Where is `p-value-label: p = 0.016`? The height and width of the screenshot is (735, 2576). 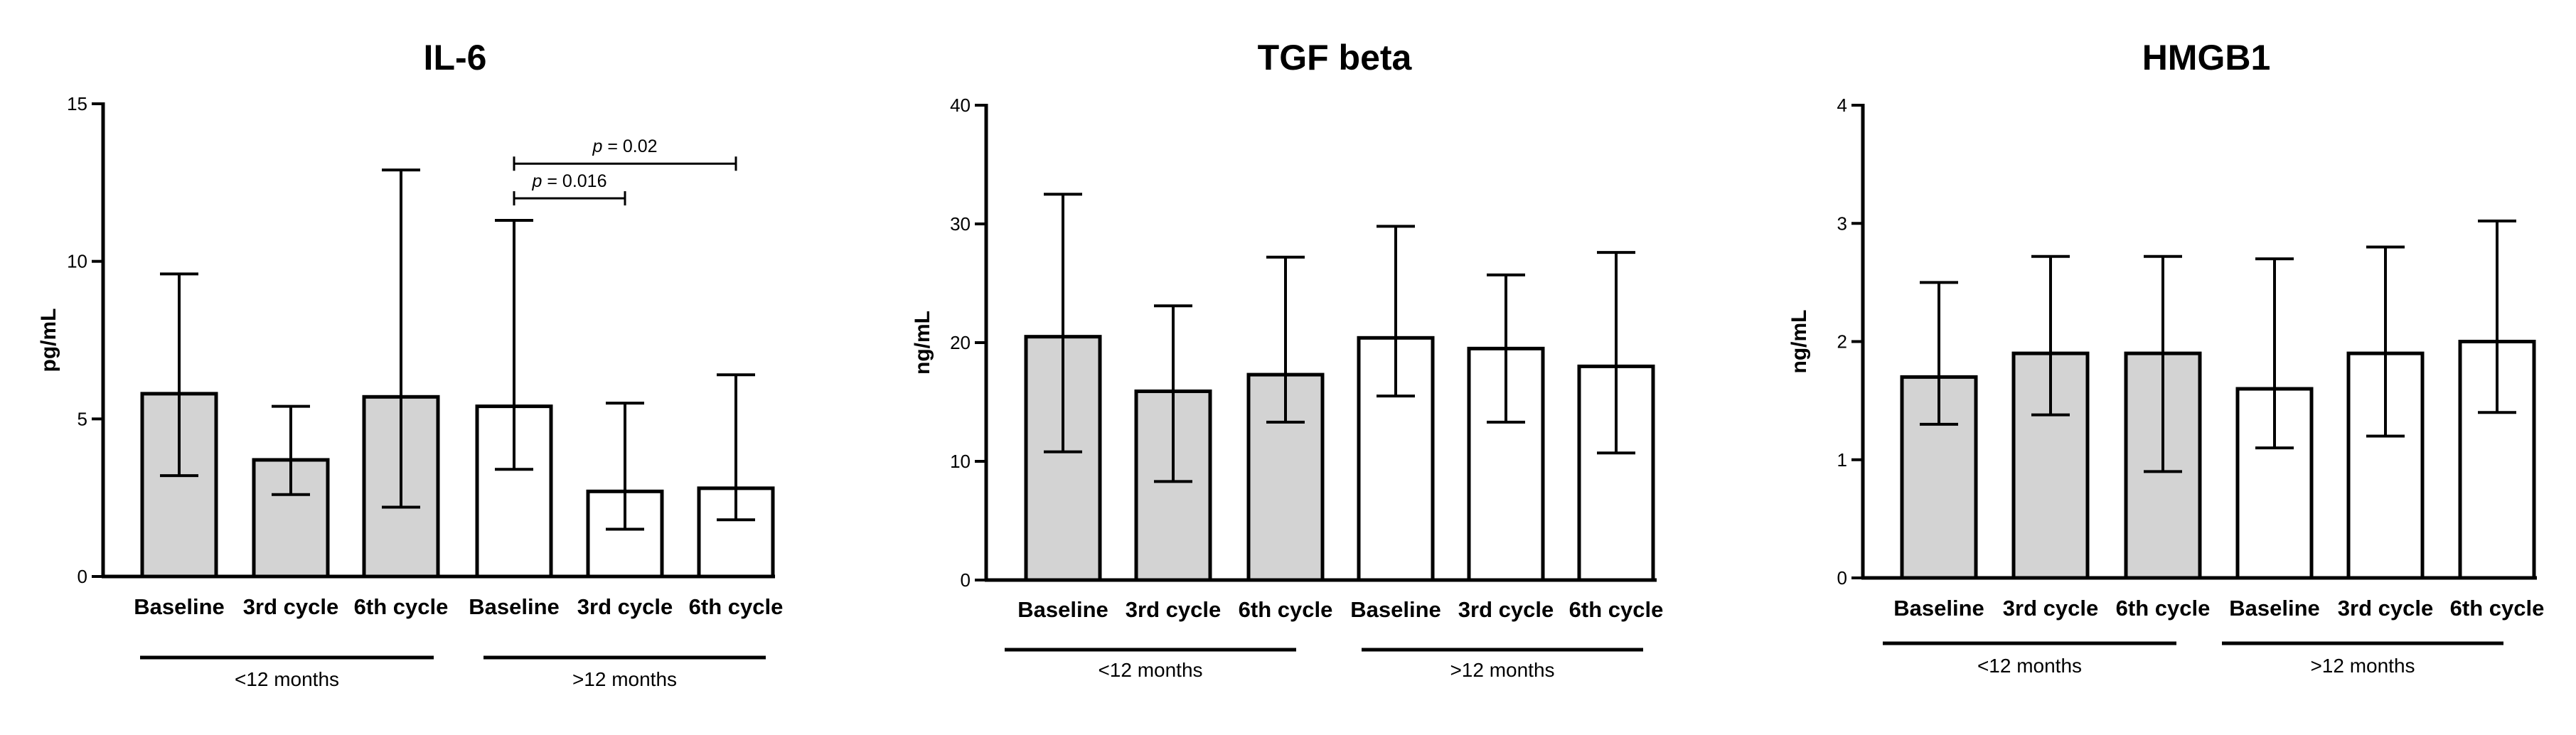
p-value-label: p = 0.016 is located at coordinates (569, 181).